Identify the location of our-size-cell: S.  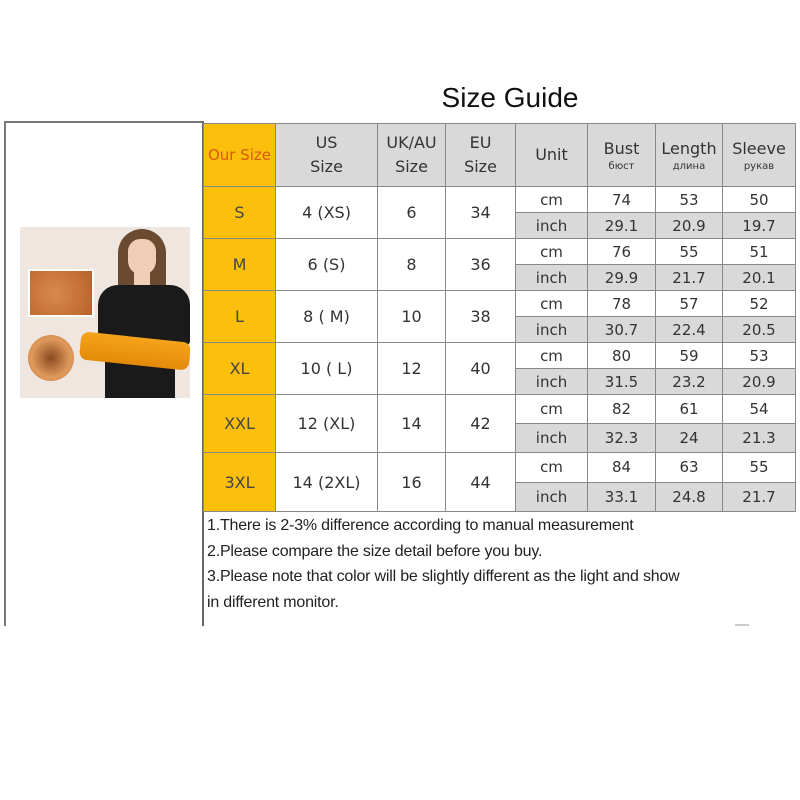
(239, 212).